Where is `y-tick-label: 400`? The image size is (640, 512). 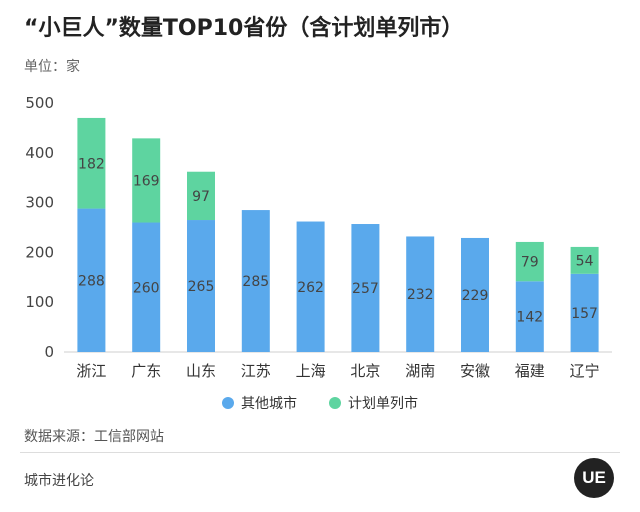 y-tick-label: 400 is located at coordinates (39, 153).